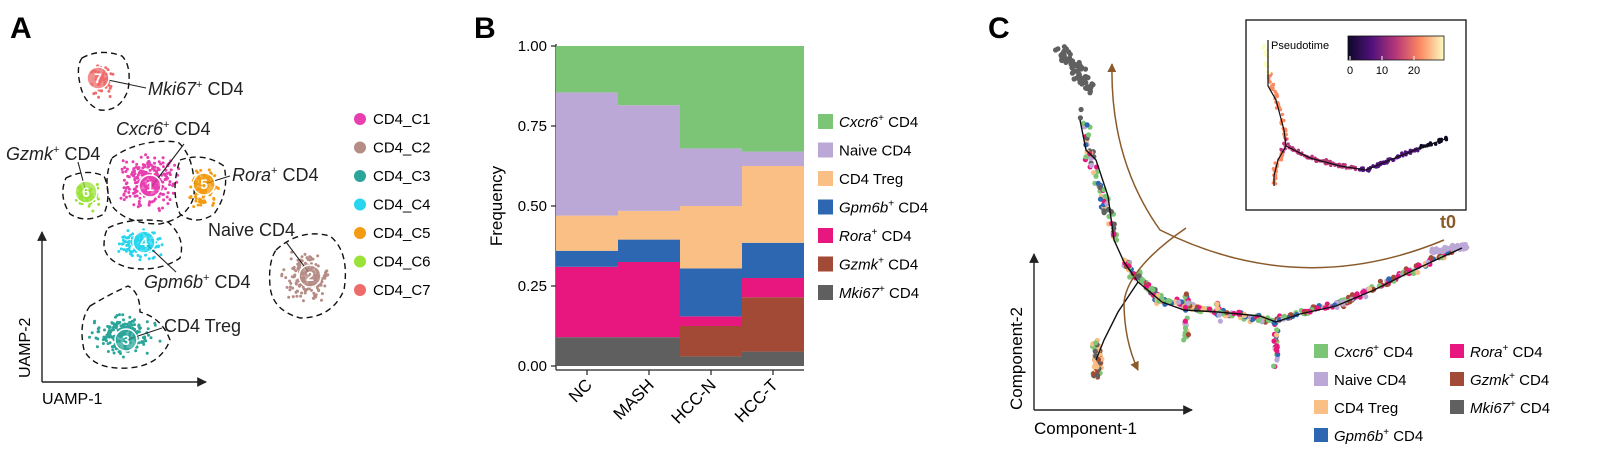  I want to click on cluster-label-2: Naive CD4, so click(251, 230).